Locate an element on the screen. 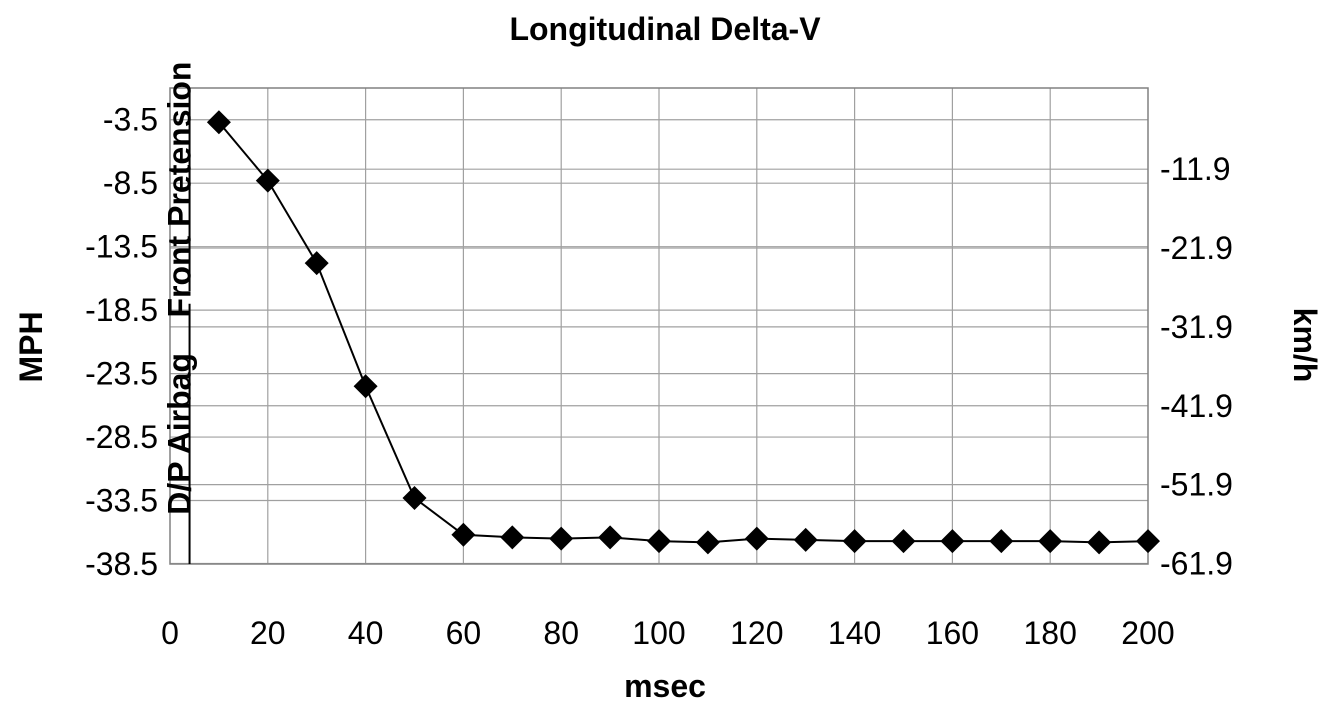  y-tick-label: -23.5 is located at coordinates (121, 374).